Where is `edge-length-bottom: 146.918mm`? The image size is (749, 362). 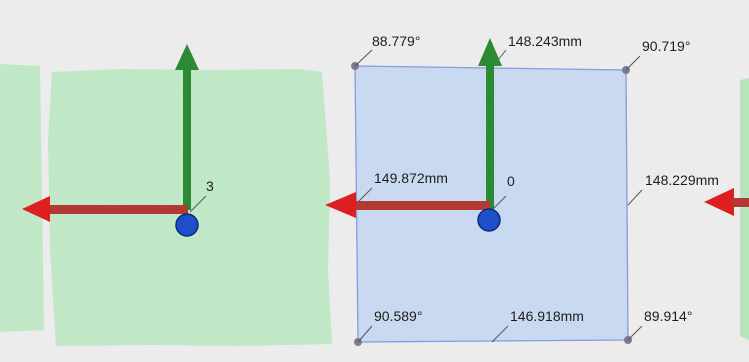 edge-length-bottom: 146.918mm is located at coordinates (547, 316).